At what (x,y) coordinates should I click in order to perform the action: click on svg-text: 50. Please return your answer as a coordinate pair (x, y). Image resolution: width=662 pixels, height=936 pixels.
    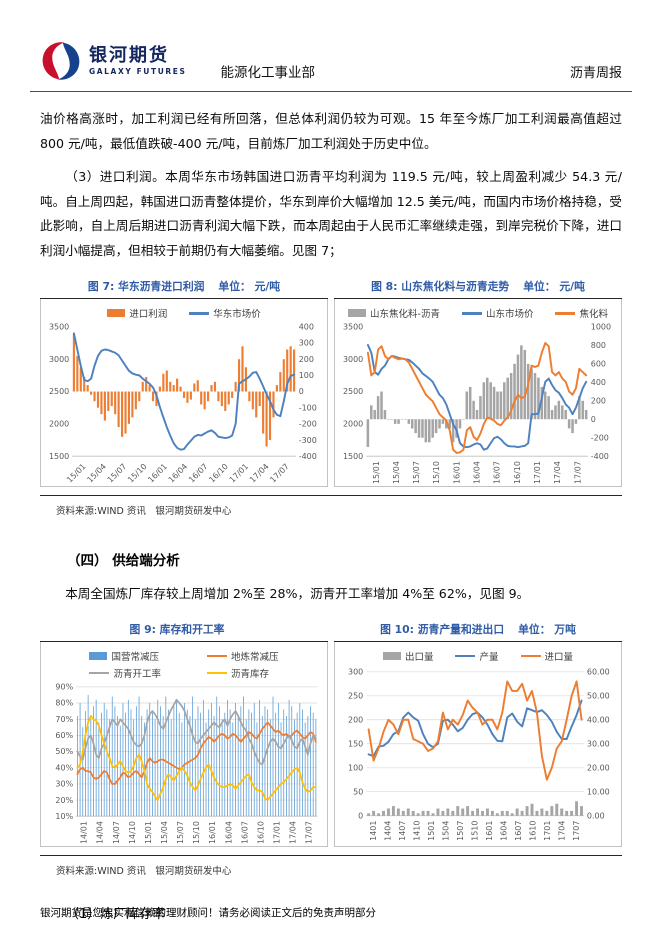
    Looking at the image, I should click on (358, 792).